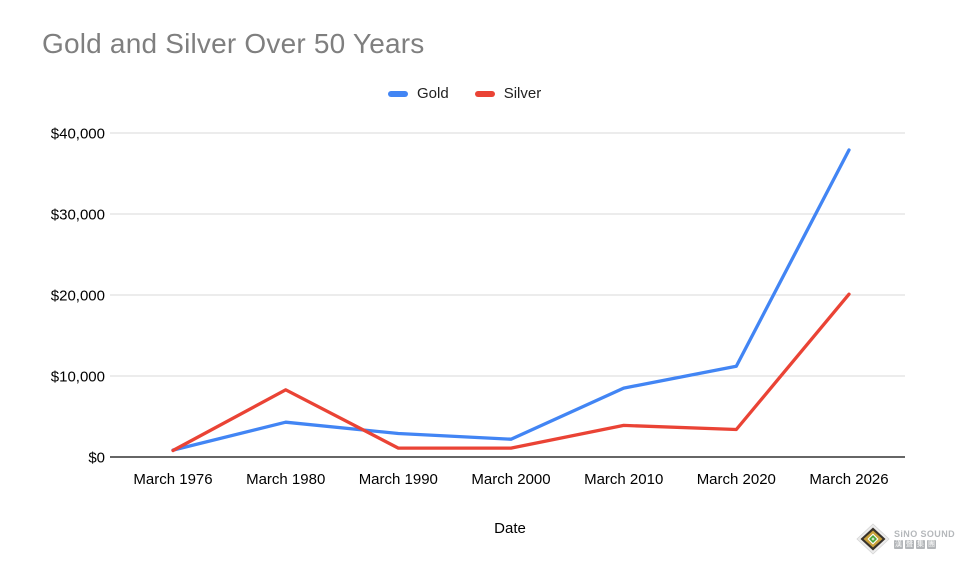 The height and width of the screenshot is (561, 960). I want to click on y-axis-labels: $0 $10,000 $20,000 $30,000 $40,000, so click(78, 296).